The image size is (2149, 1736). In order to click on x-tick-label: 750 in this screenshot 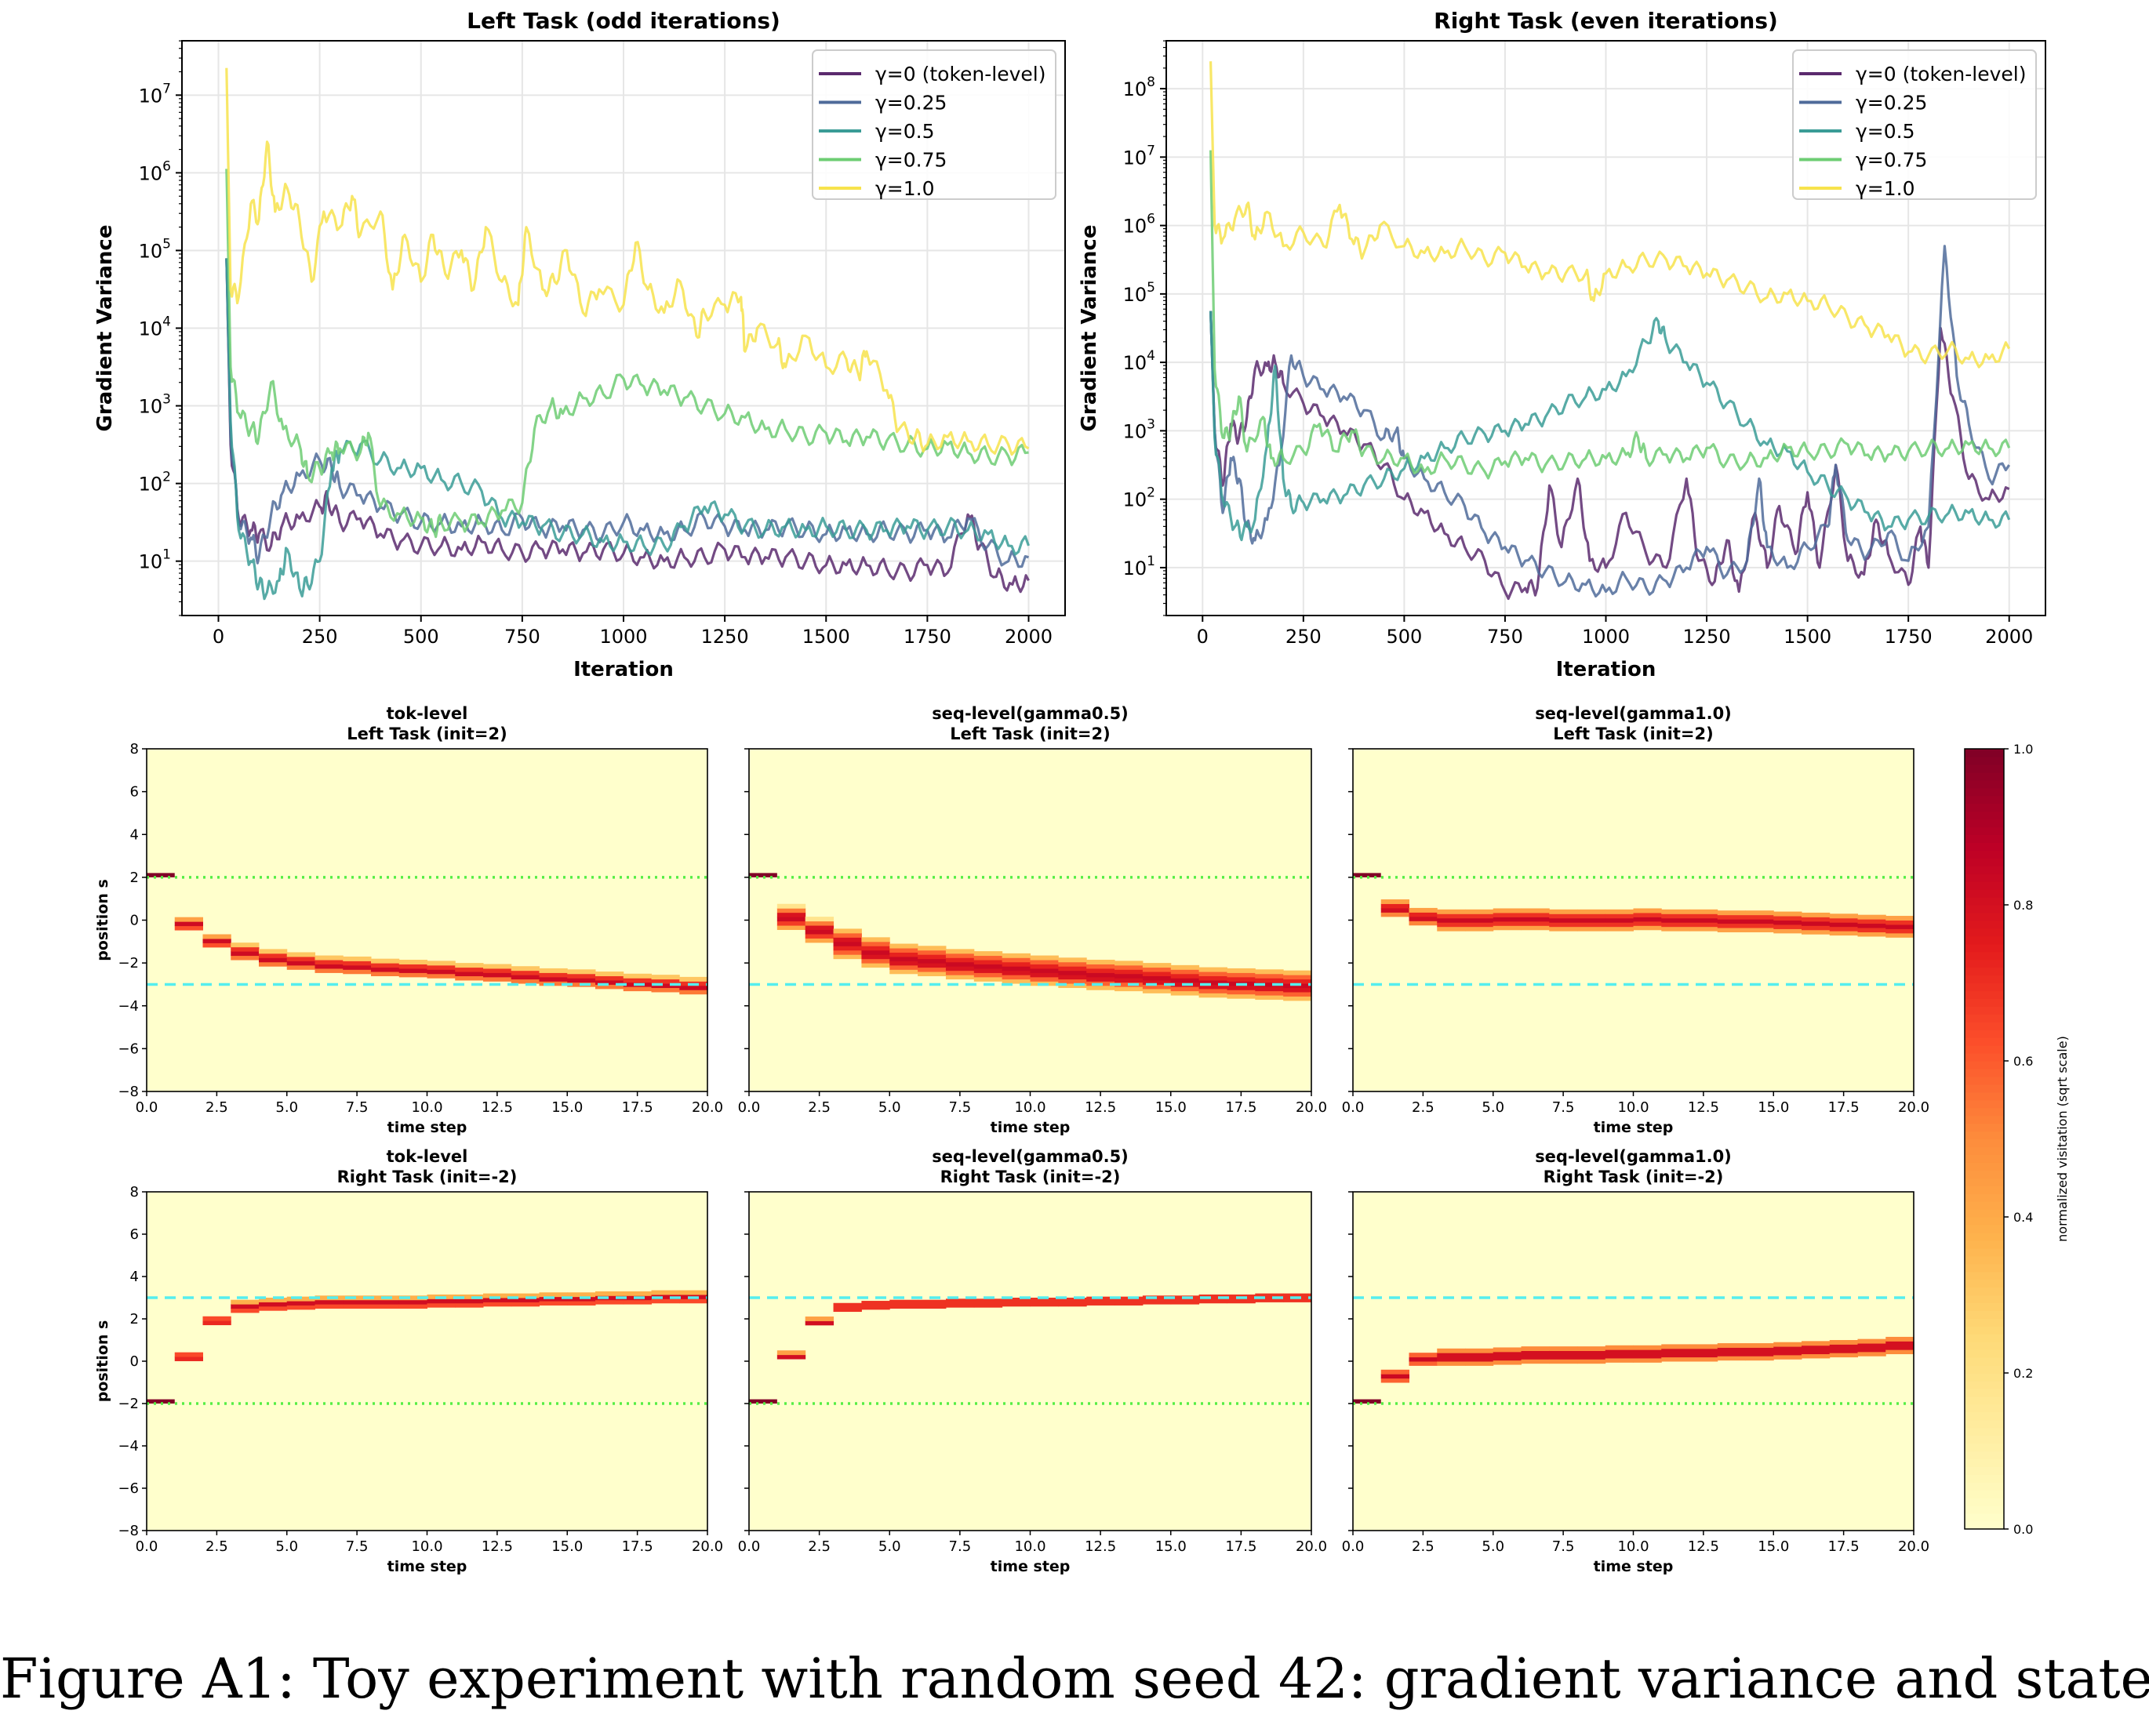, I will do `click(522, 637)`.